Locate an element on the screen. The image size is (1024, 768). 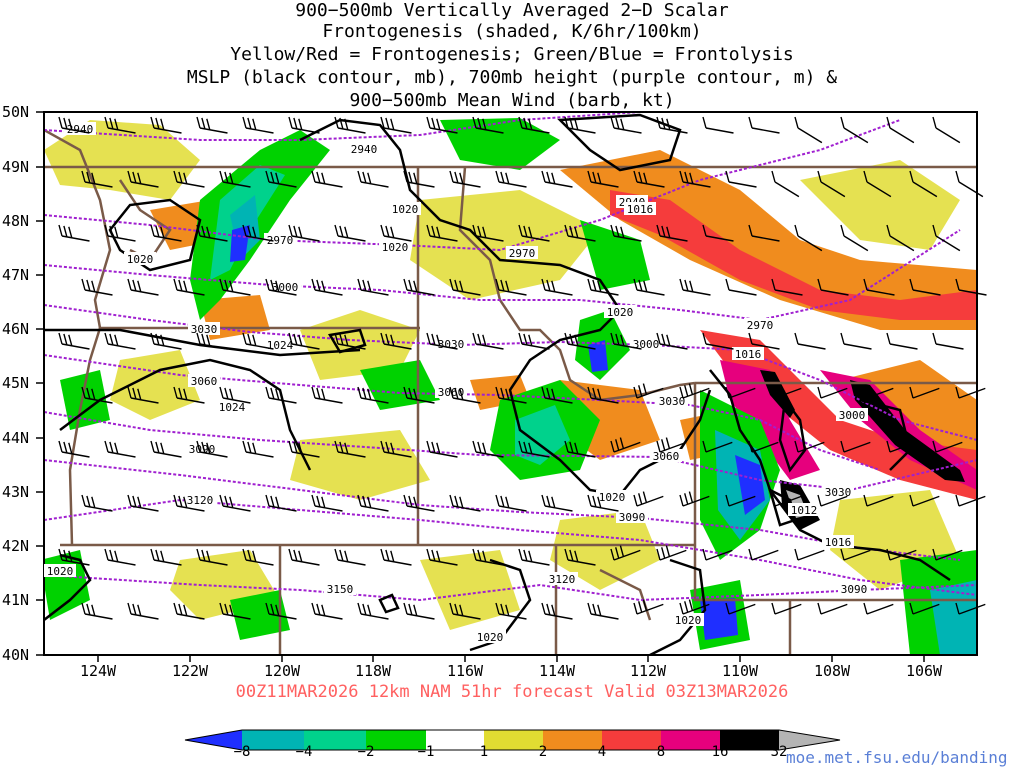
lon-label-116w: 116W is located at coordinates (465, 671).